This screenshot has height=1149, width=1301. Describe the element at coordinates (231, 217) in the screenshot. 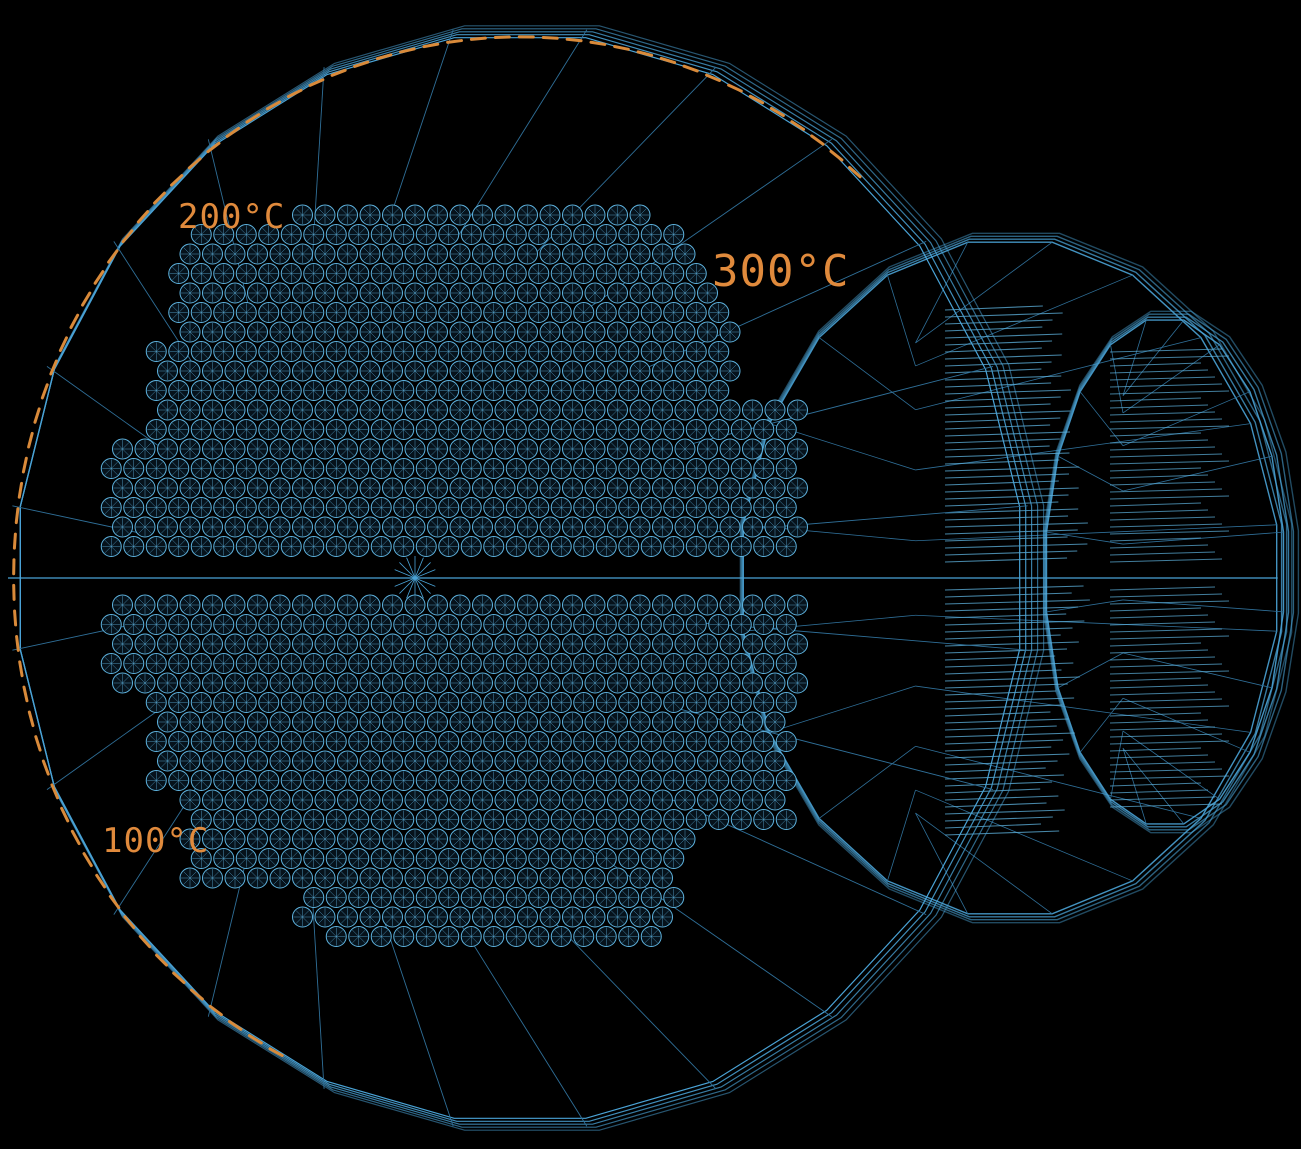

I see `label-200c: 200°C` at that location.